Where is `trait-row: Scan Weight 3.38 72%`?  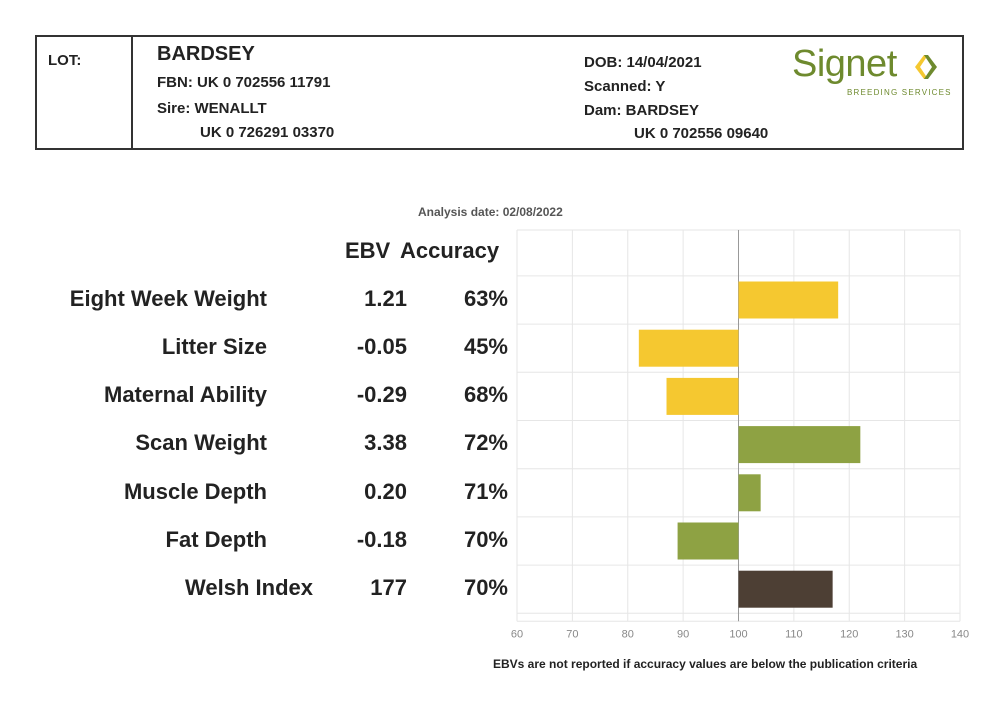 trait-row: Scan Weight 3.38 72% is located at coordinates (260, 445).